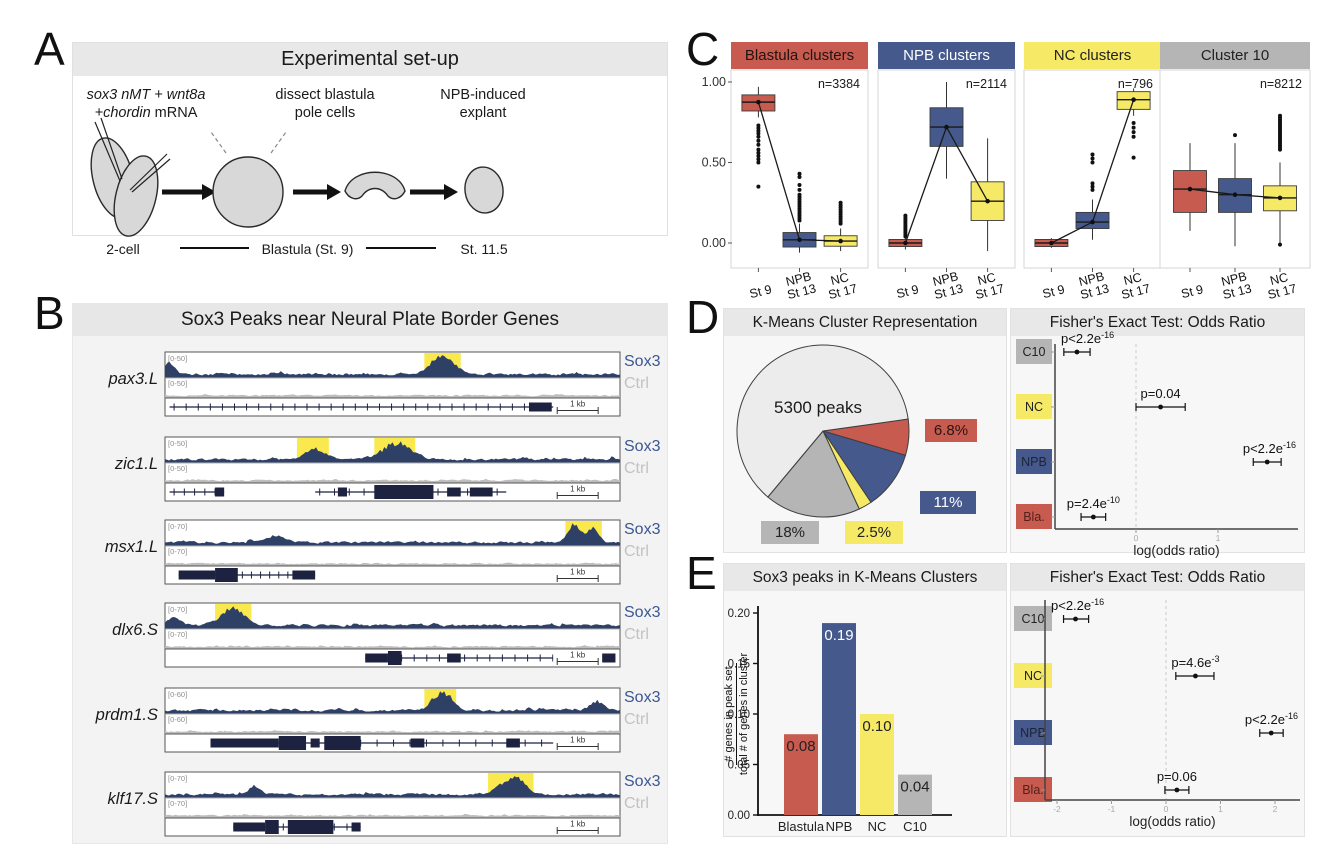  I want to click on median-connector-line, so click(799, 171).